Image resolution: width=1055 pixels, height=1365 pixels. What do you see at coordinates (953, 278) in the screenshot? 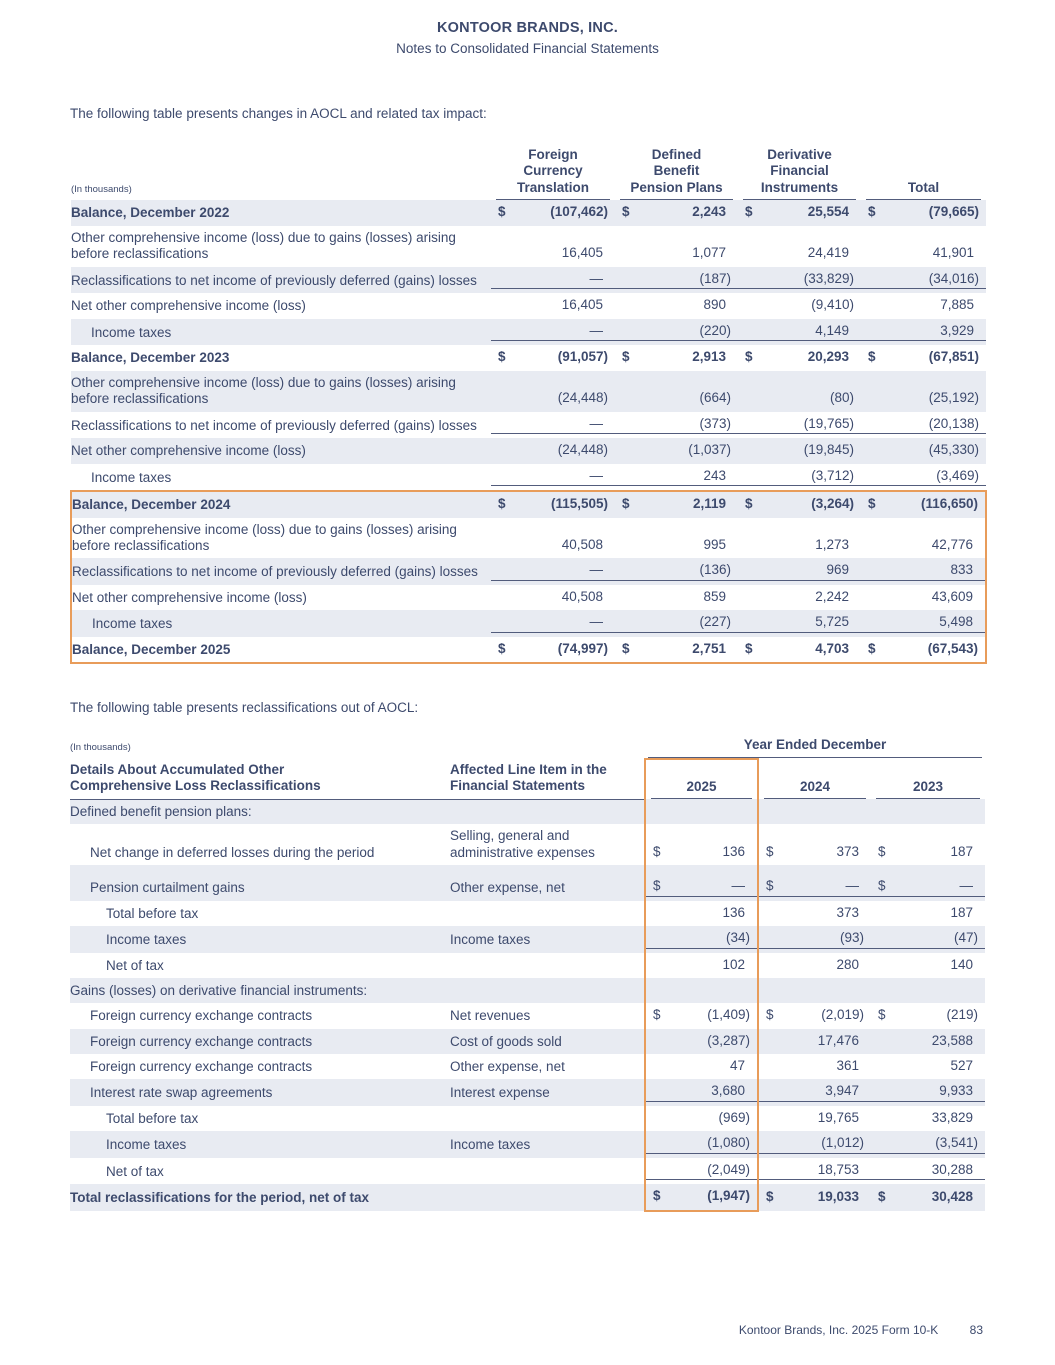
I see `cell-value: (34,016)` at bounding box center [953, 278].